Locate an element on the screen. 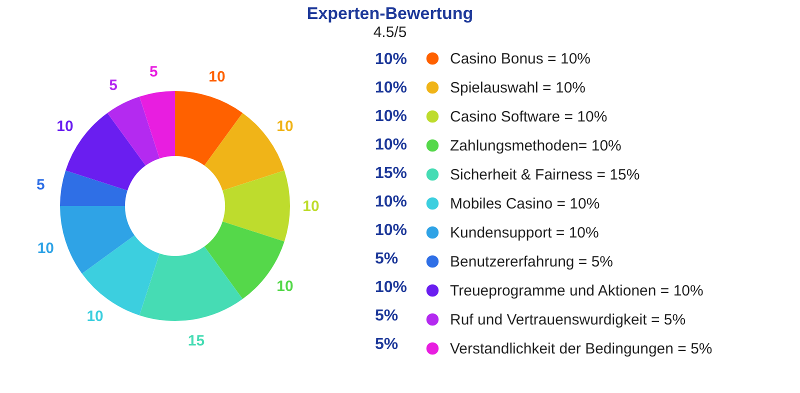 The width and height of the screenshot is (800, 393). data-label: 15 is located at coordinates (196, 341).